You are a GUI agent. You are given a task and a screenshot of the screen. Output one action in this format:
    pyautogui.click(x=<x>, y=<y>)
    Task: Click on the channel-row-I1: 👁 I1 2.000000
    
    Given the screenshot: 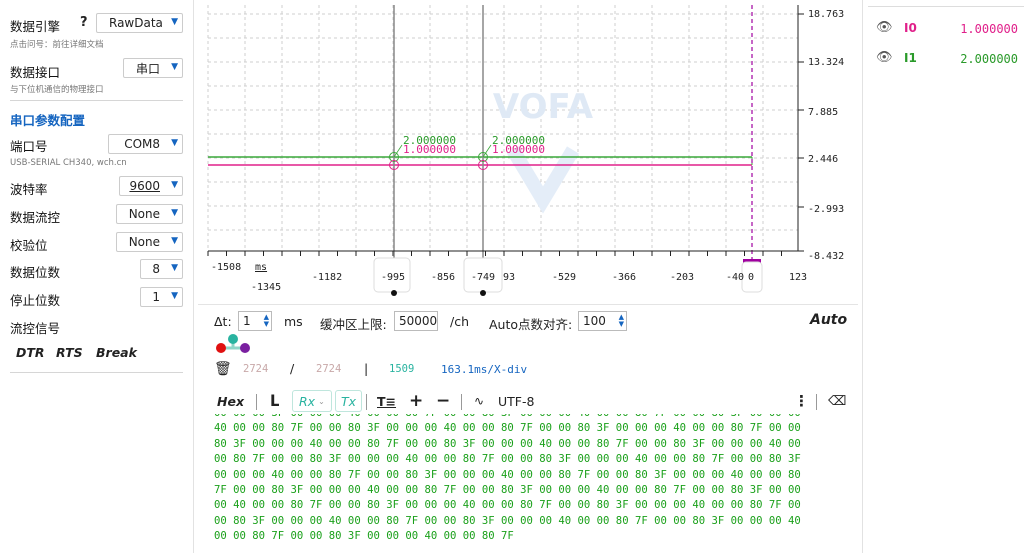 What is the action you would take?
    pyautogui.click(x=947, y=60)
    